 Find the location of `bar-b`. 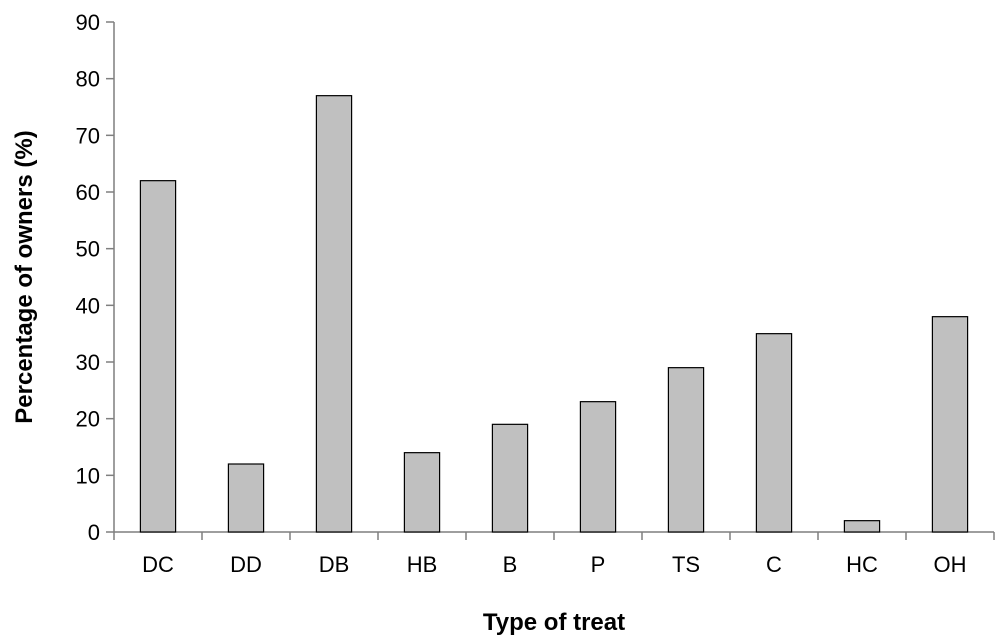

bar-b is located at coordinates (510, 478).